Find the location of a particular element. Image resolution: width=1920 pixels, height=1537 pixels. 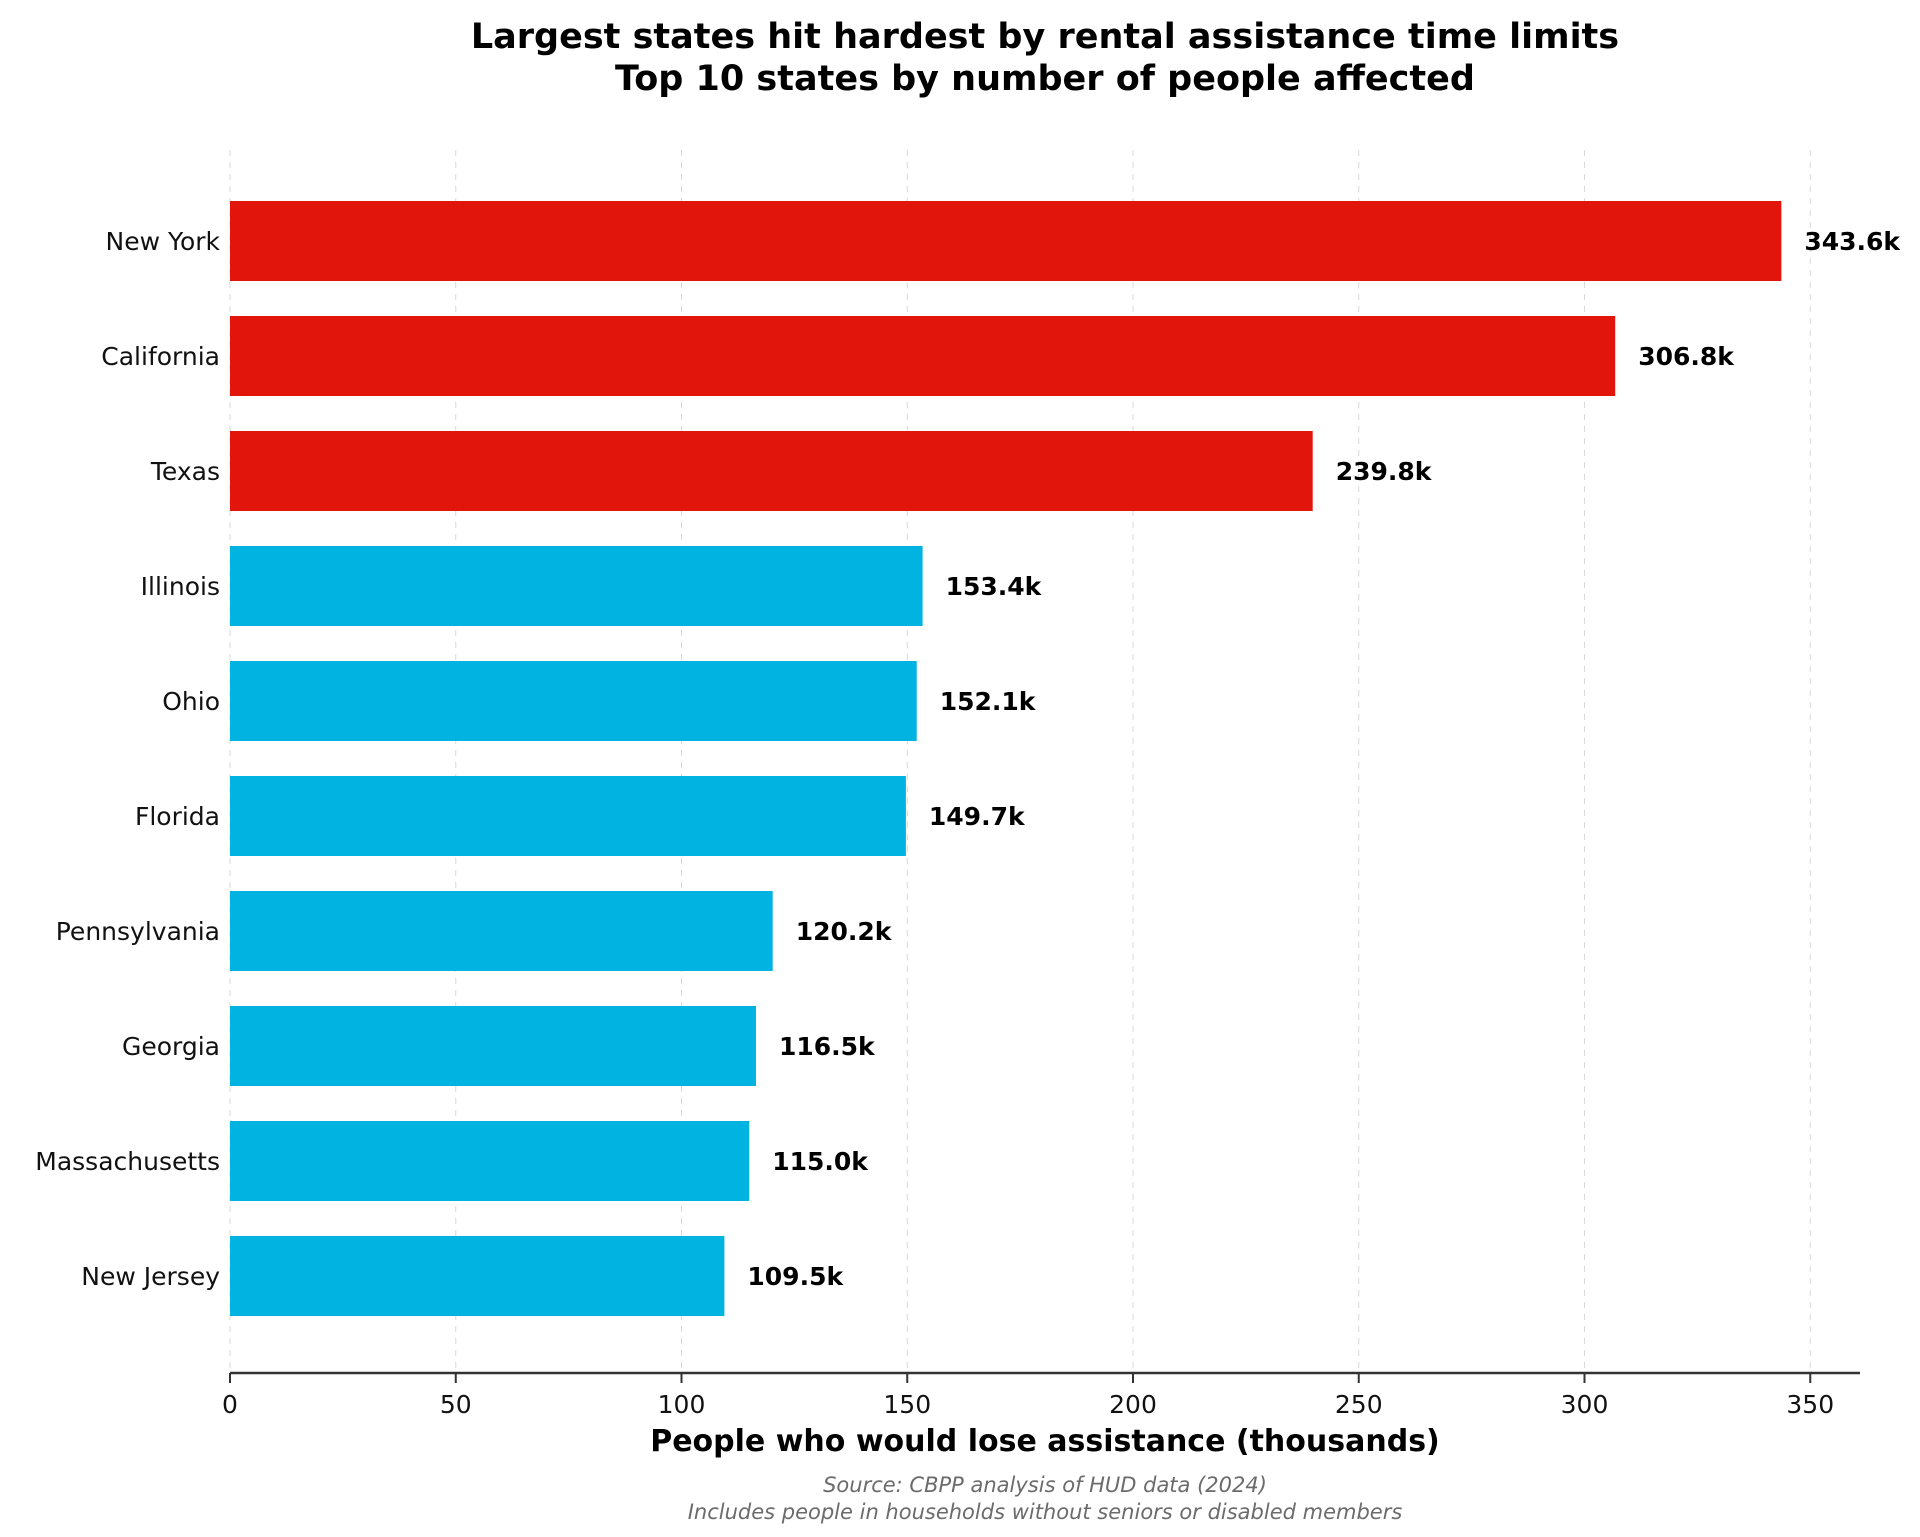

x-axis: 0 50 100 150 200 250 300 350 is located at coordinates (1041, 1395).